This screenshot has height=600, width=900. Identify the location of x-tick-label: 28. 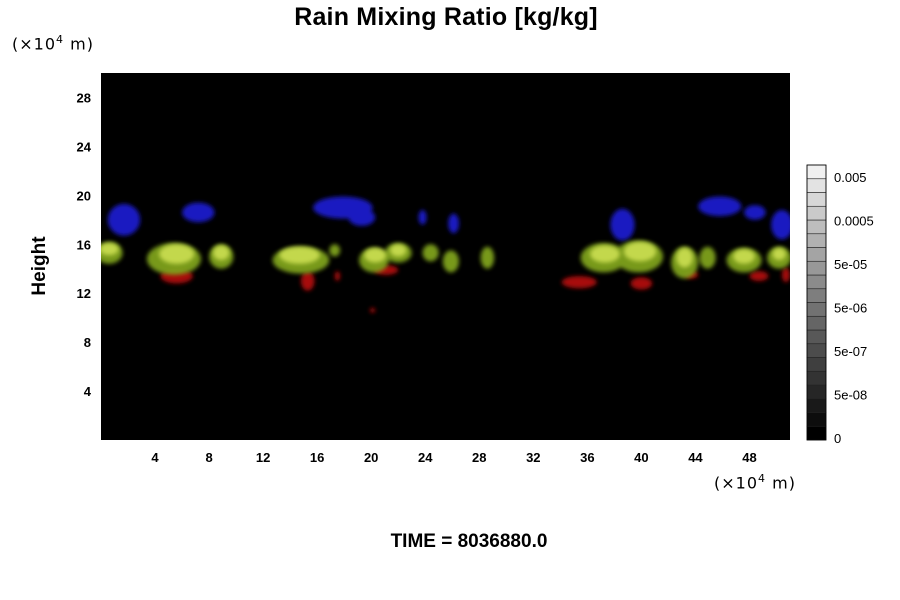
(479, 457).